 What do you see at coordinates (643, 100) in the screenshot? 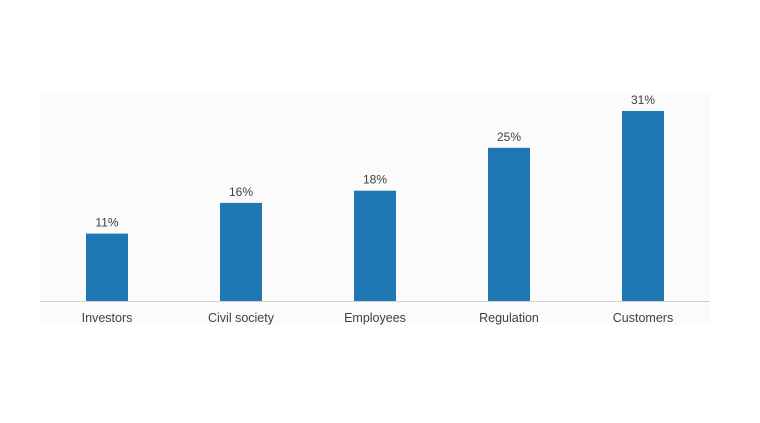
I see `data-label-customers: 31%` at bounding box center [643, 100].